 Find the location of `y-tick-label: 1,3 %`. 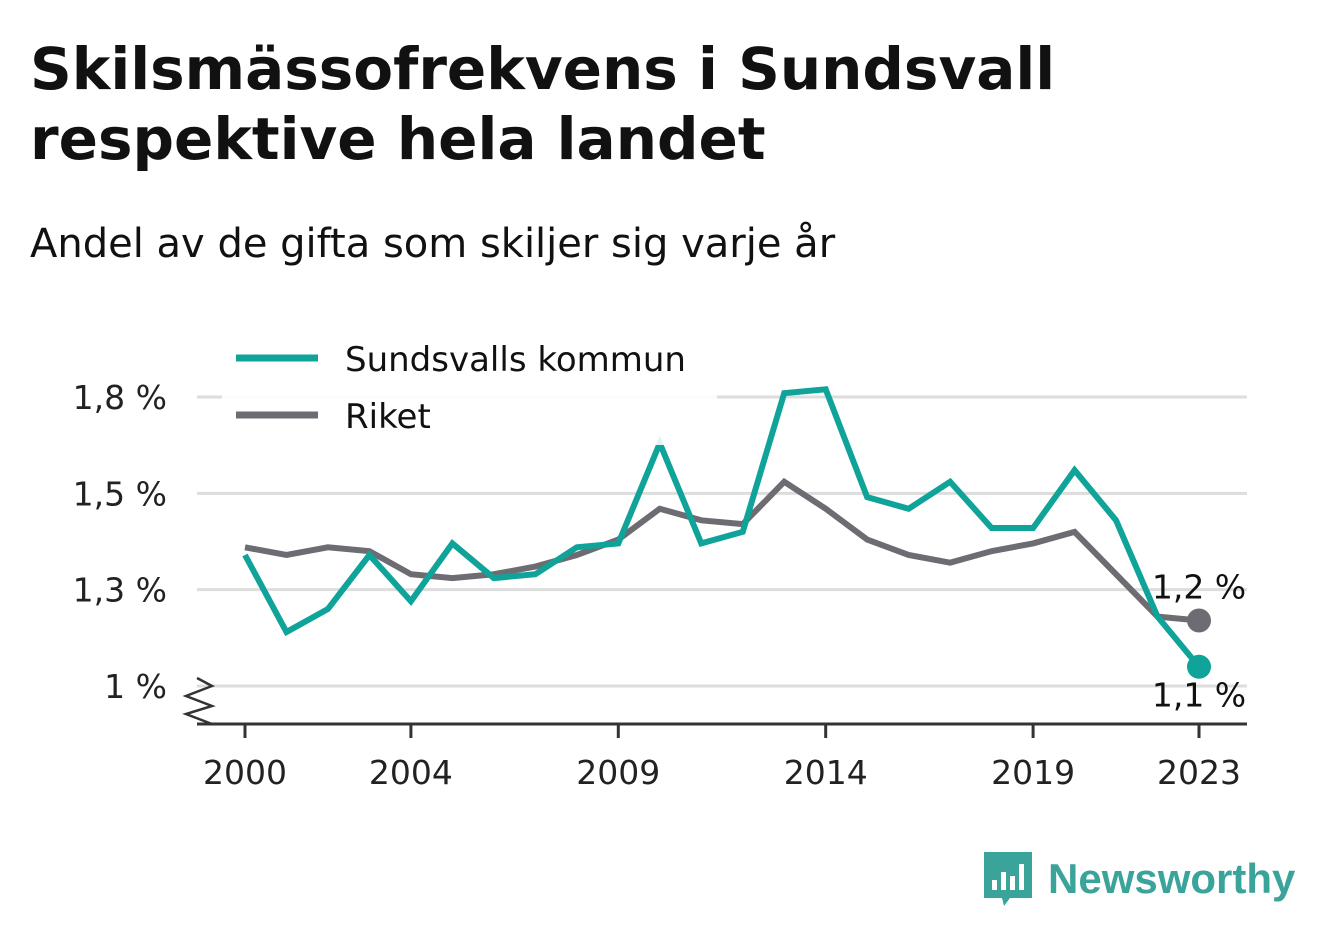

y-tick-label: 1,3 % is located at coordinates (120, 590).